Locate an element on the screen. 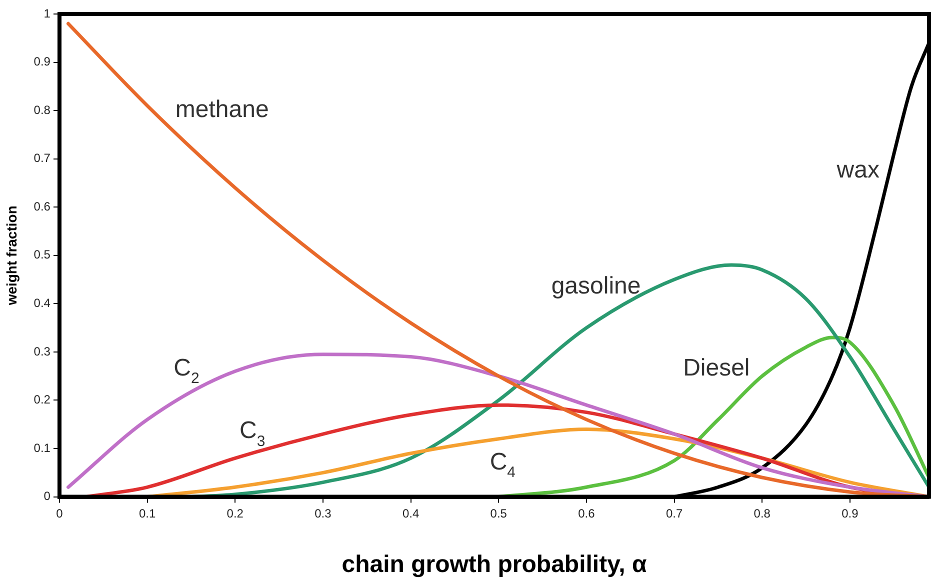 This screenshot has height=586, width=931. y-tick-label: 1 is located at coordinates (47, 13).